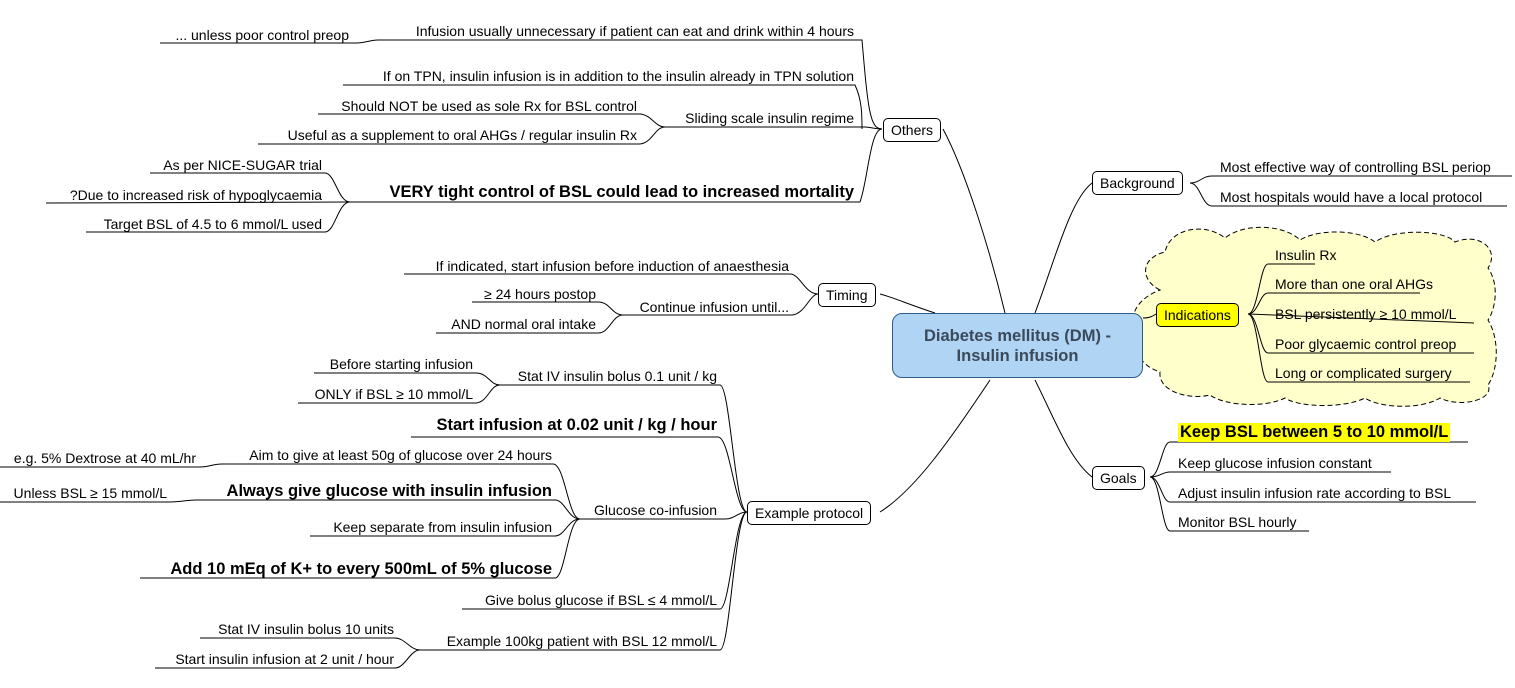 Image resolution: width=1515 pixels, height=688 pixels. I want to click on before-starting-node: Before starting infusion, so click(401, 364).